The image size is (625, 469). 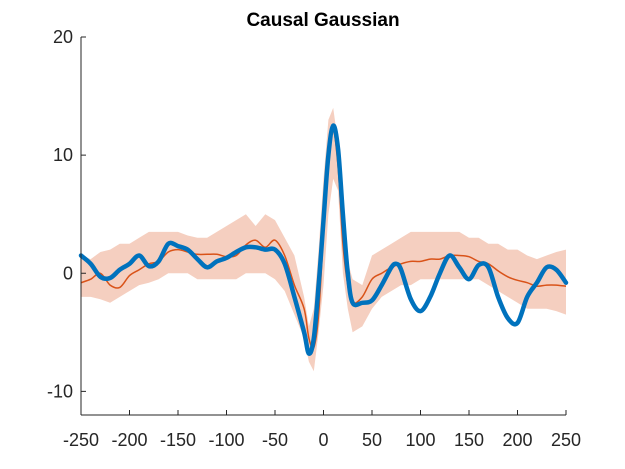 What do you see at coordinates (63, 37) in the screenshot?
I see `y-tick-label: 20` at bounding box center [63, 37].